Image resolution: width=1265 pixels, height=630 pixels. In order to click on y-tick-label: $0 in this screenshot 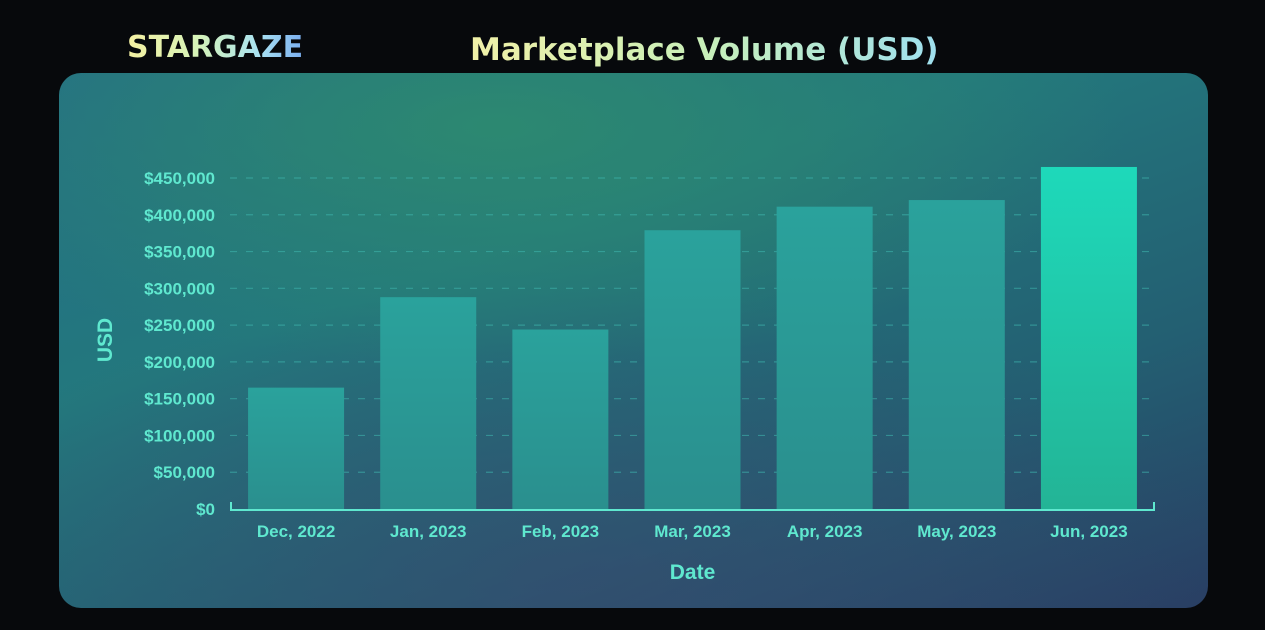, I will do `click(205, 509)`.